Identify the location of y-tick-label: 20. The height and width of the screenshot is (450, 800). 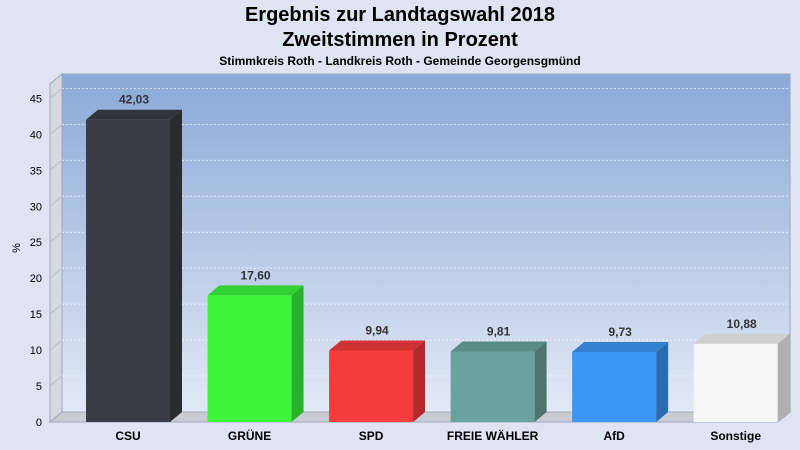
(36, 279).